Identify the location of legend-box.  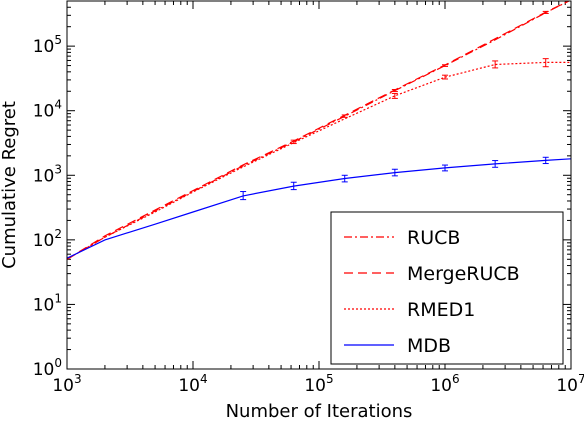
(447, 288).